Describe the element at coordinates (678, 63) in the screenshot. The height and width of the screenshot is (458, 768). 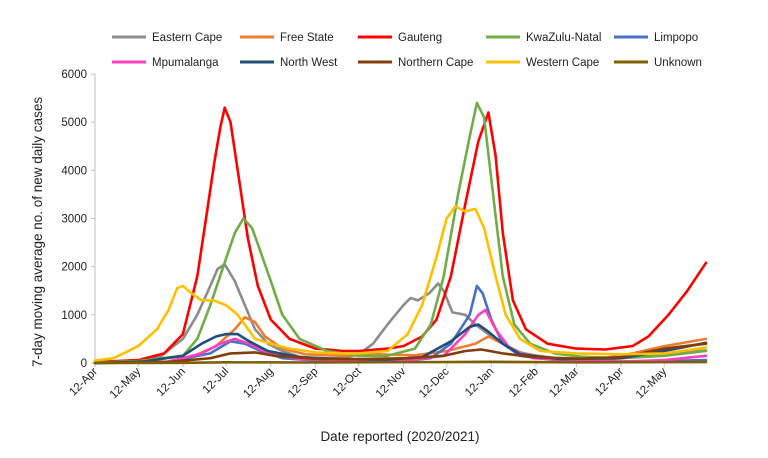
I see `legend-label: Unknown` at that location.